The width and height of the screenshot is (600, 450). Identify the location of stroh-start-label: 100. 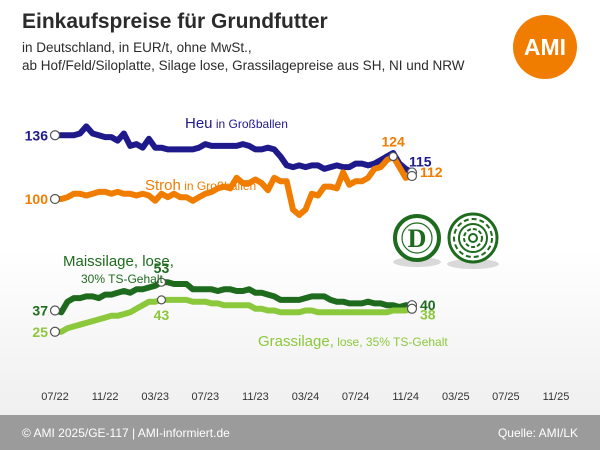
(37, 199).